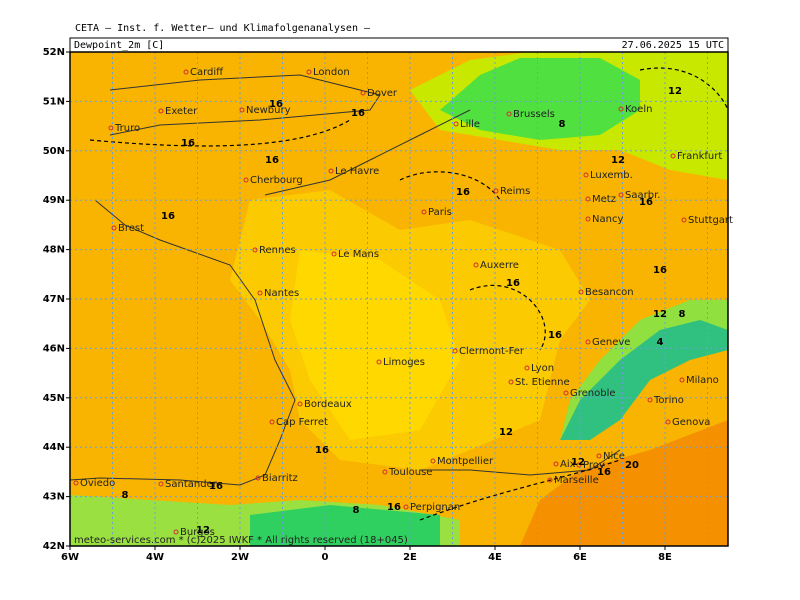  What do you see at coordinates (614, 456) in the screenshot?
I see `city-label: Nice` at bounding box center [614, 456].